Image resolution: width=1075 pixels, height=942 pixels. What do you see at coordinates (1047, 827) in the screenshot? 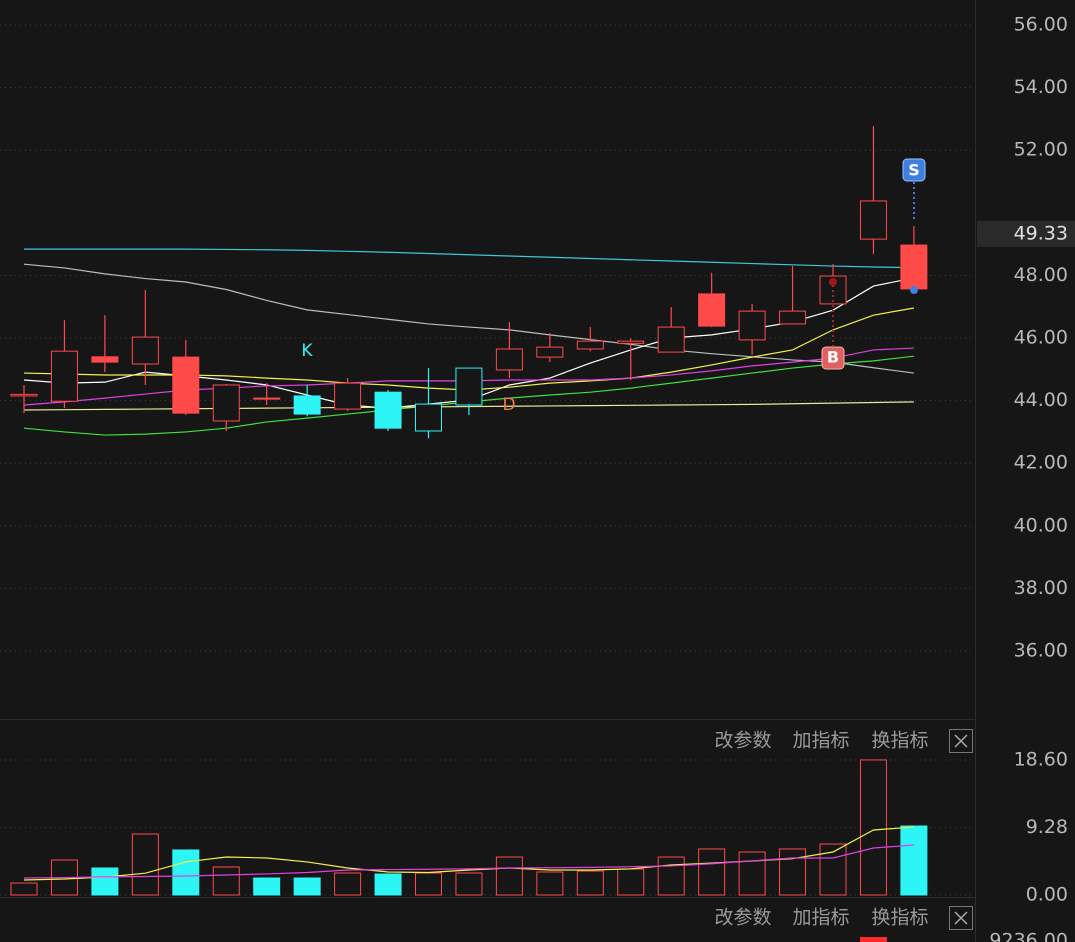
I see `y-tick-label: 9.28` at bounding box center [1047, 827].